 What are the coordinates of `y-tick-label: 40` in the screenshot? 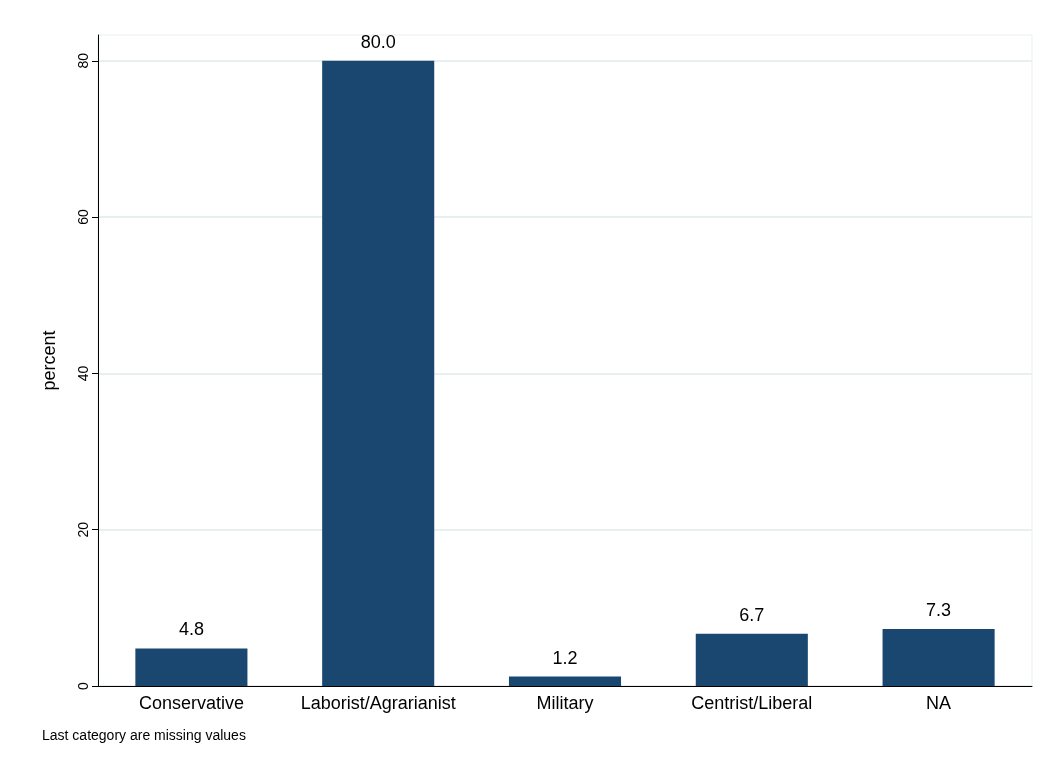 It's located at (83, 373).